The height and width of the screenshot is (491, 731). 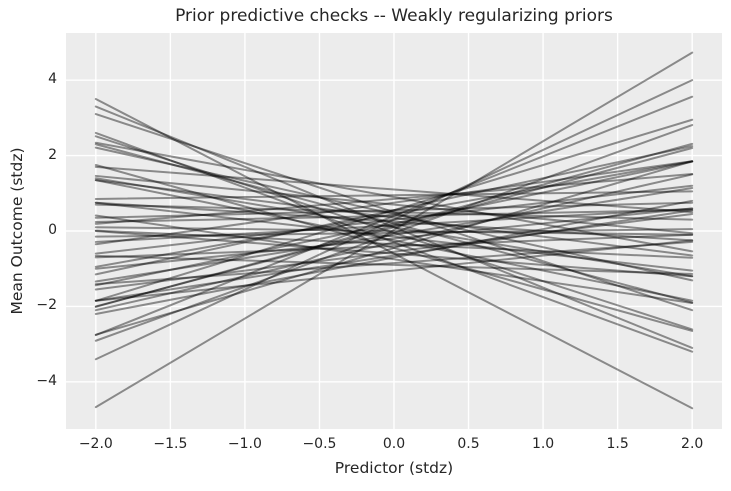 I want to click on y-axis-label: Mean Outcome (stdz), so click(x=17, y=231).